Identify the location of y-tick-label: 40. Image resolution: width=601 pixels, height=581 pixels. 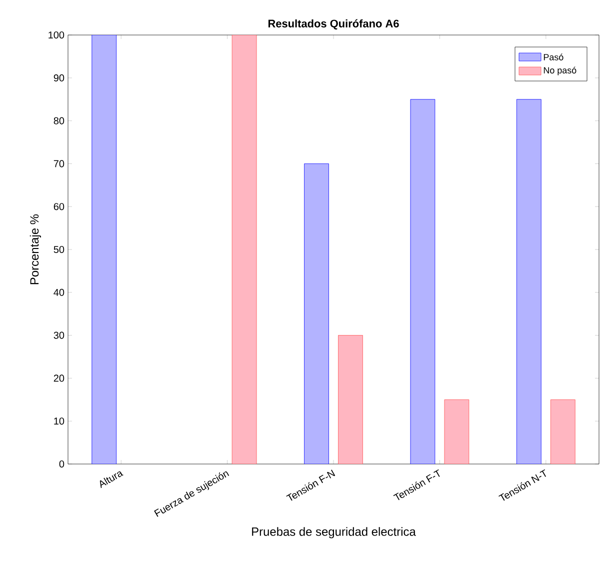
(59, 292).